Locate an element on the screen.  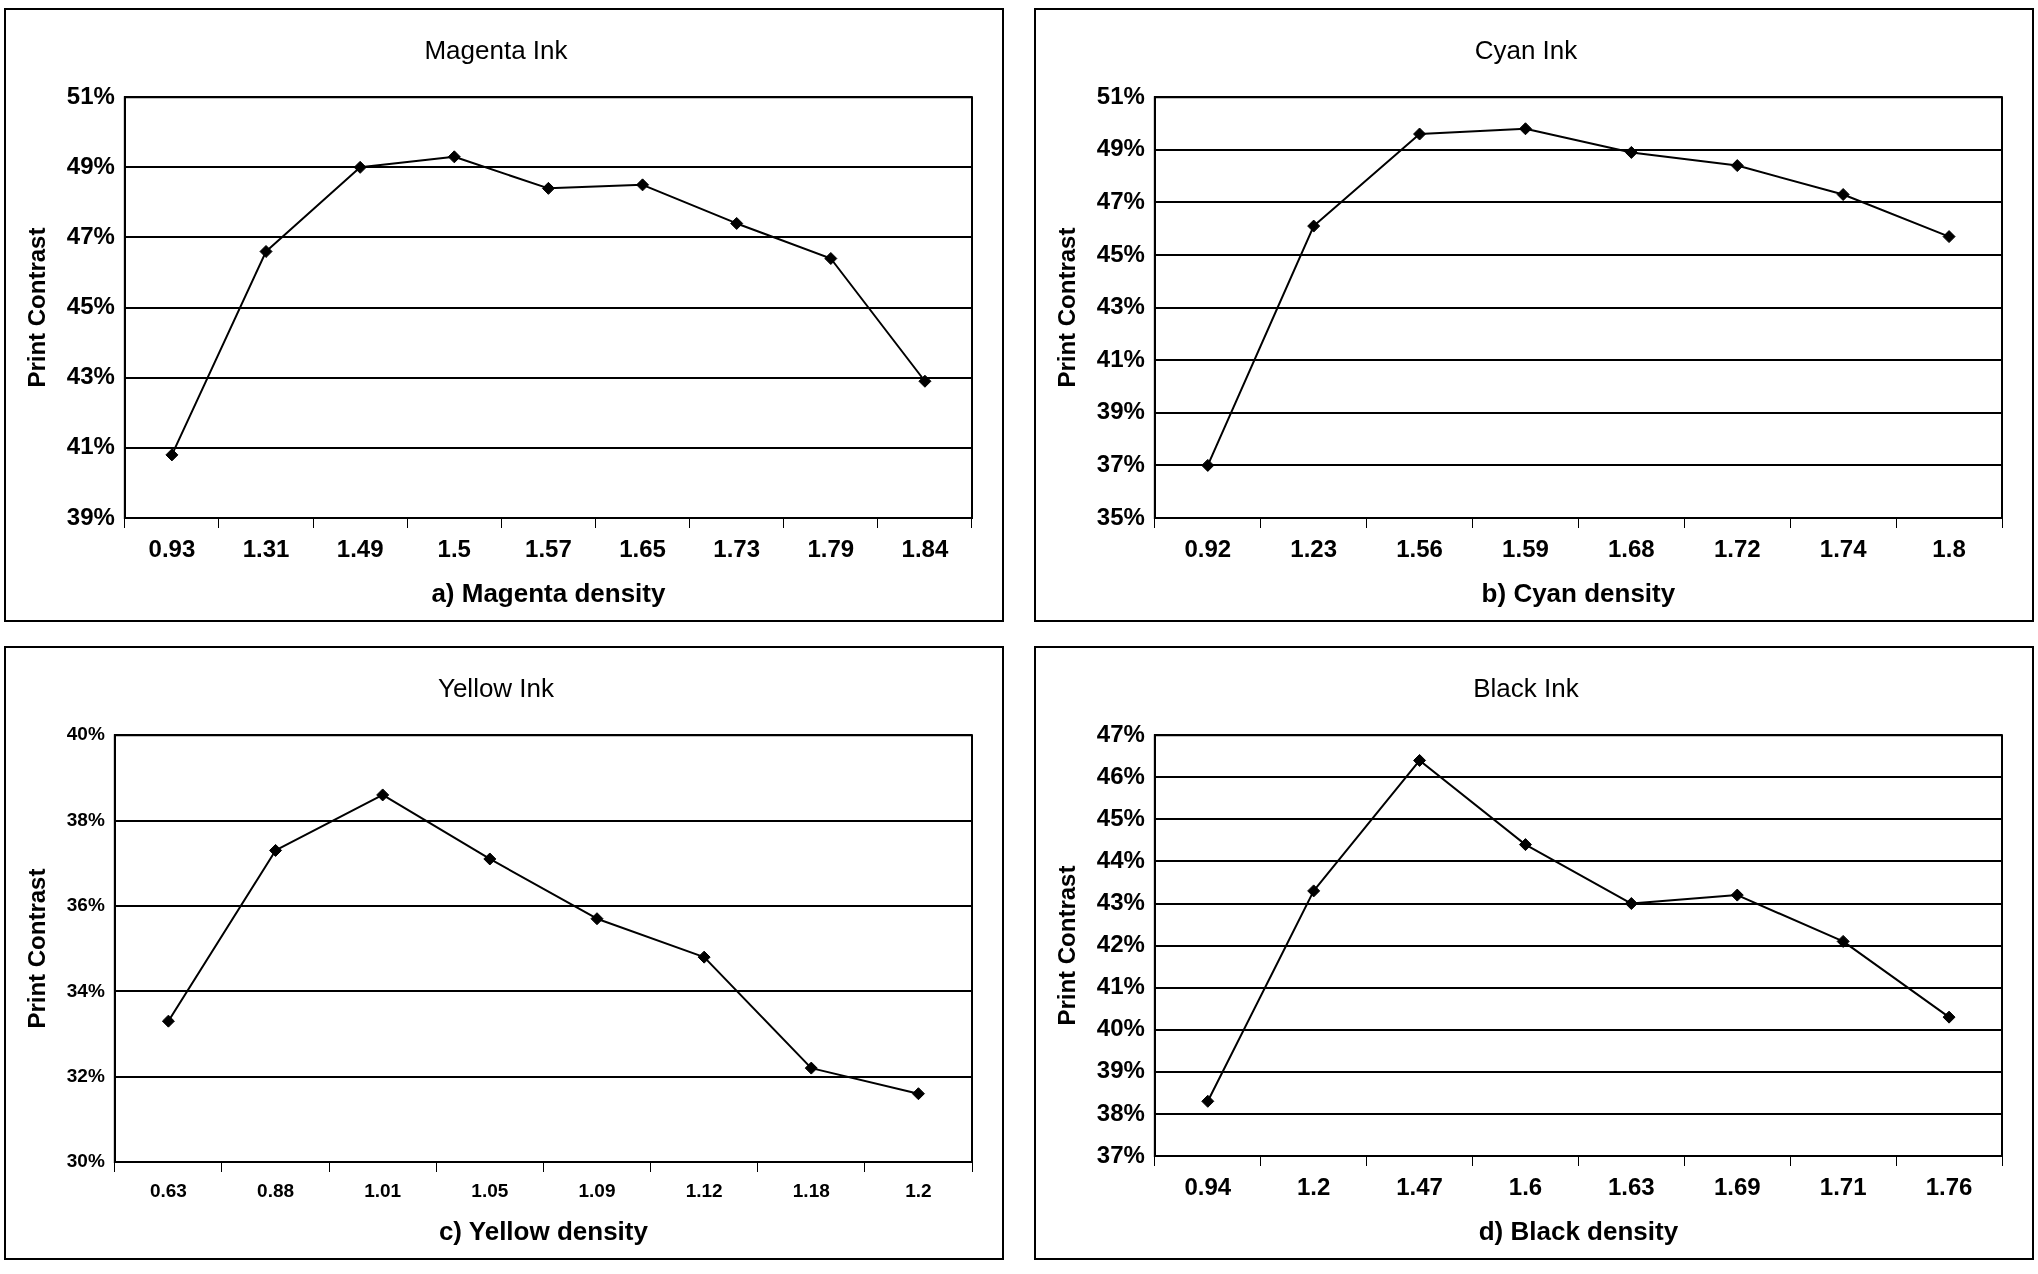
y-tick-label: 34% is located at coordinates (85, 990).